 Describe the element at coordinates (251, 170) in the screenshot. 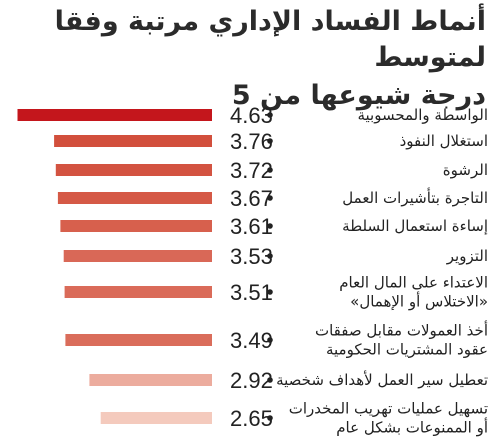

I see `value-label-3: 3.72` at that location.